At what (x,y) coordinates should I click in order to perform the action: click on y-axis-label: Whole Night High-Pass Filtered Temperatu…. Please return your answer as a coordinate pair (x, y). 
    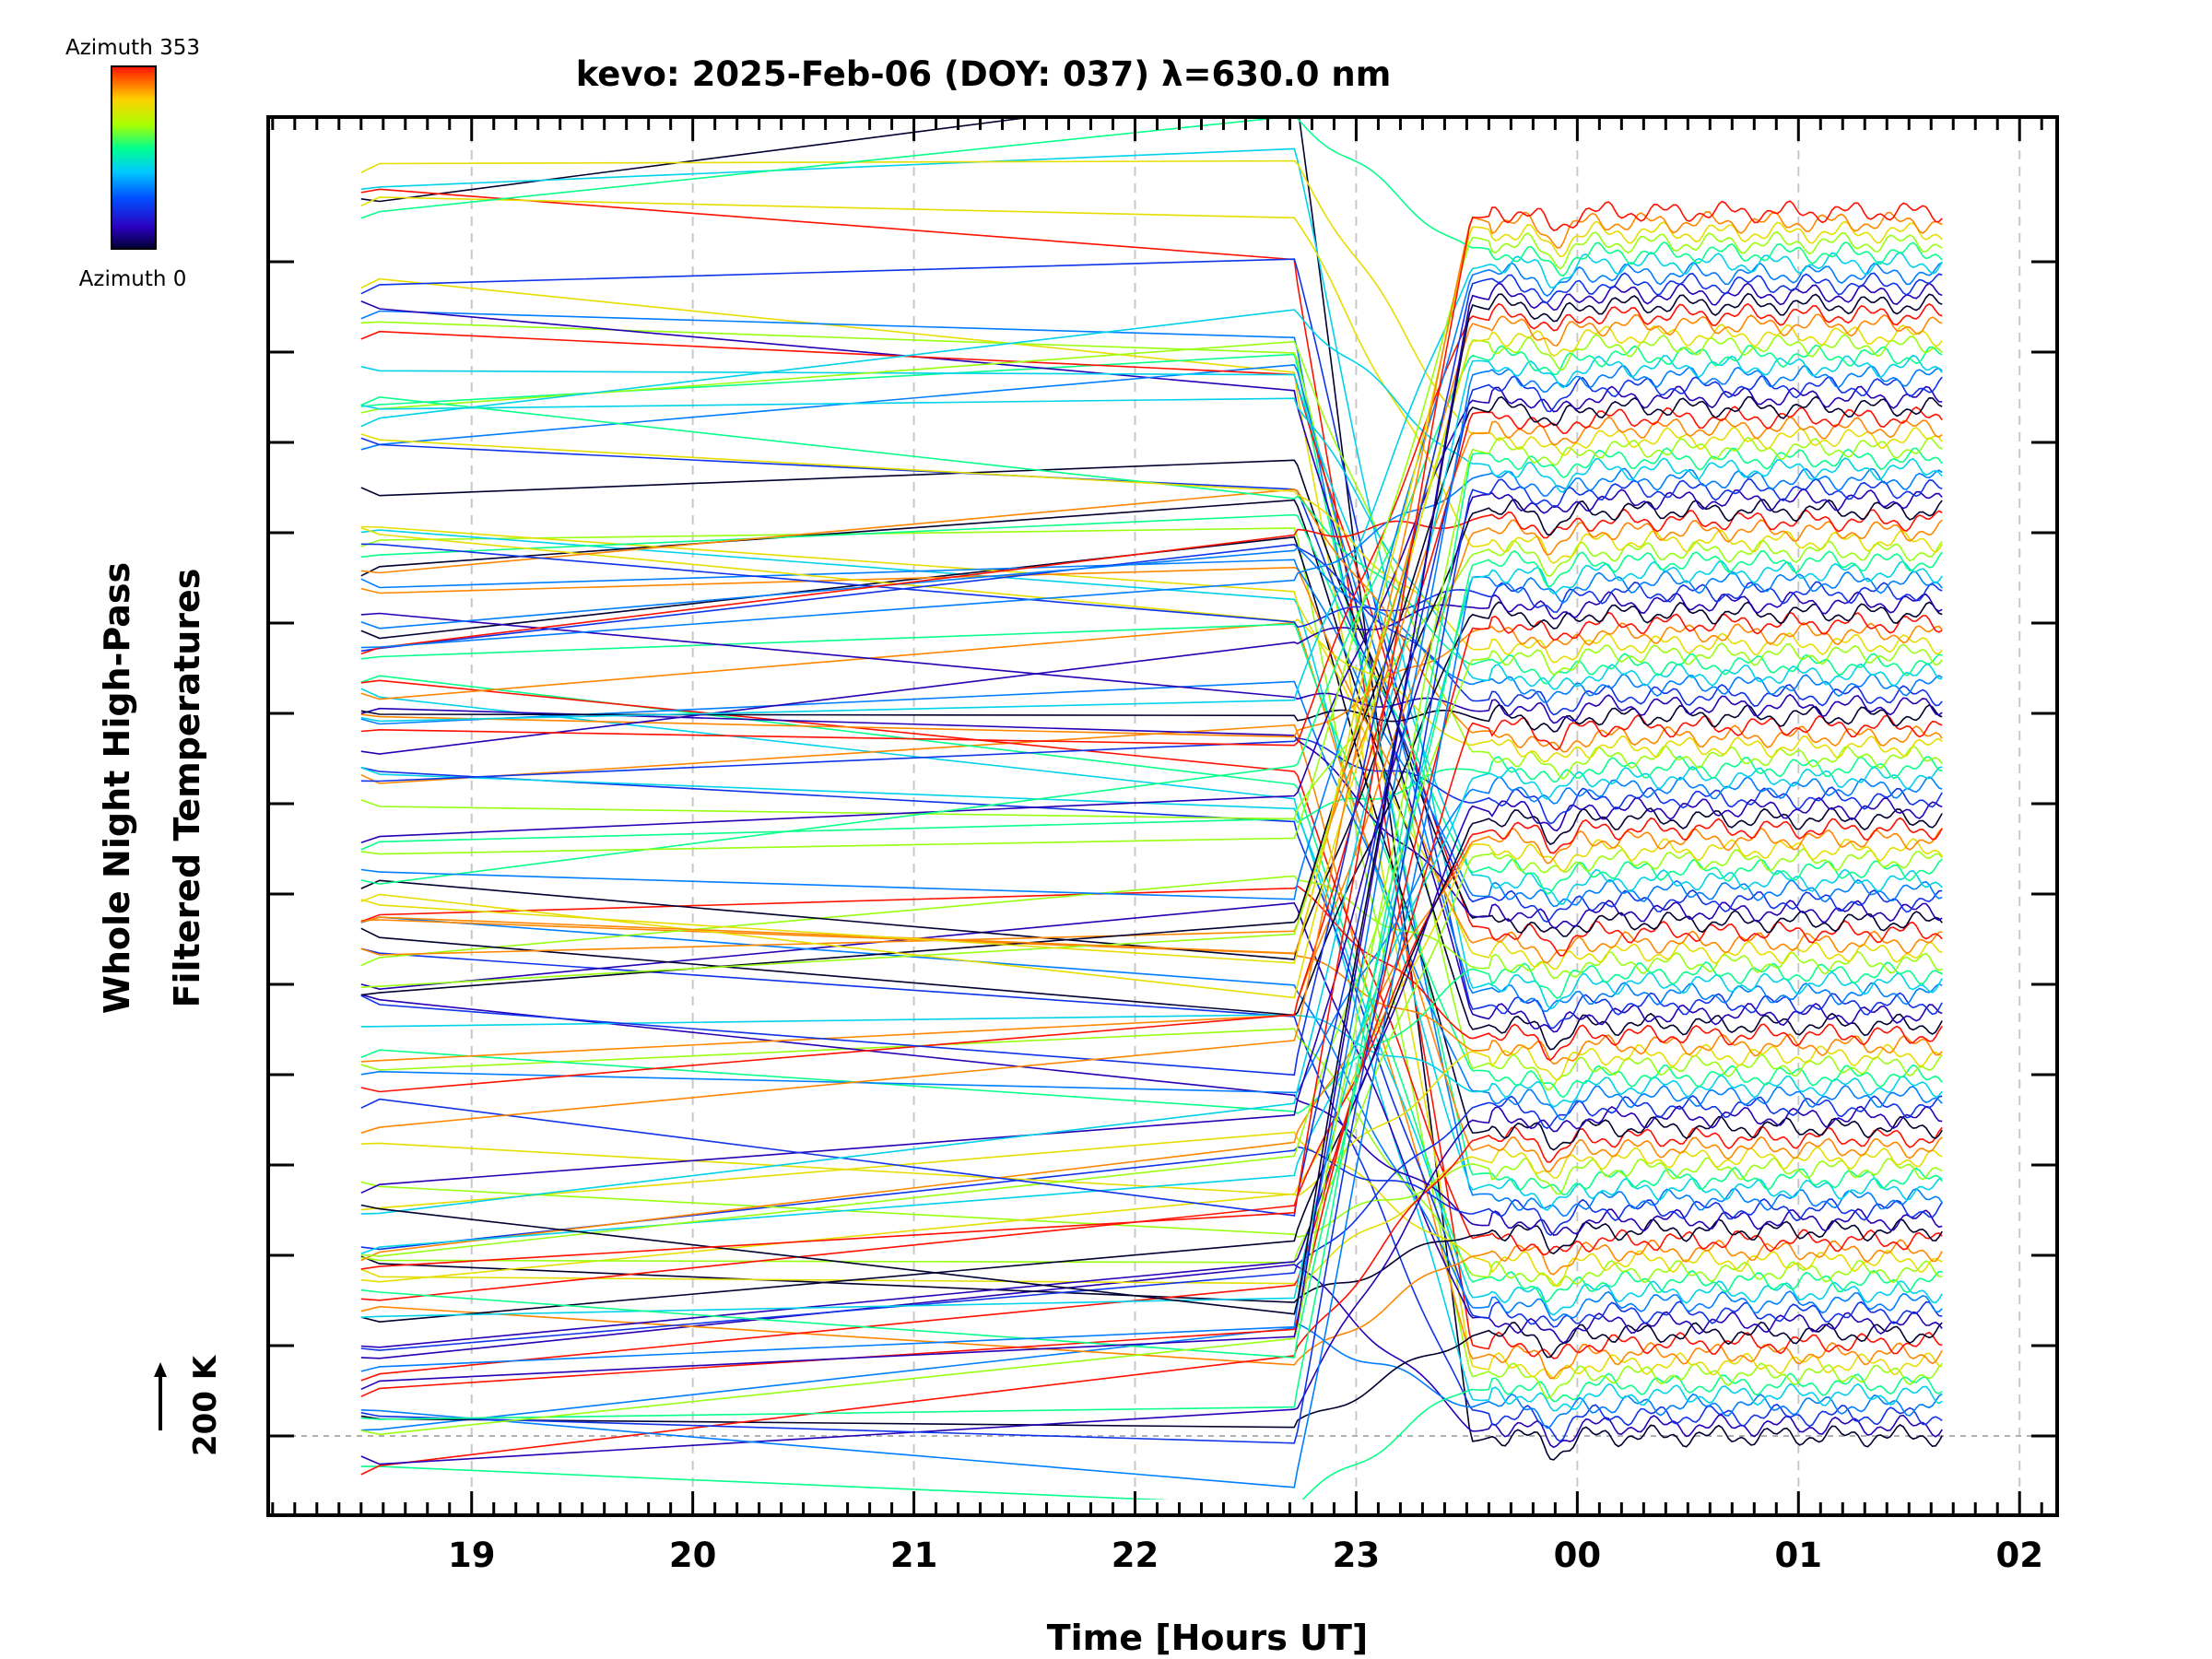
    Looking at the image, I should click on (152, 788).